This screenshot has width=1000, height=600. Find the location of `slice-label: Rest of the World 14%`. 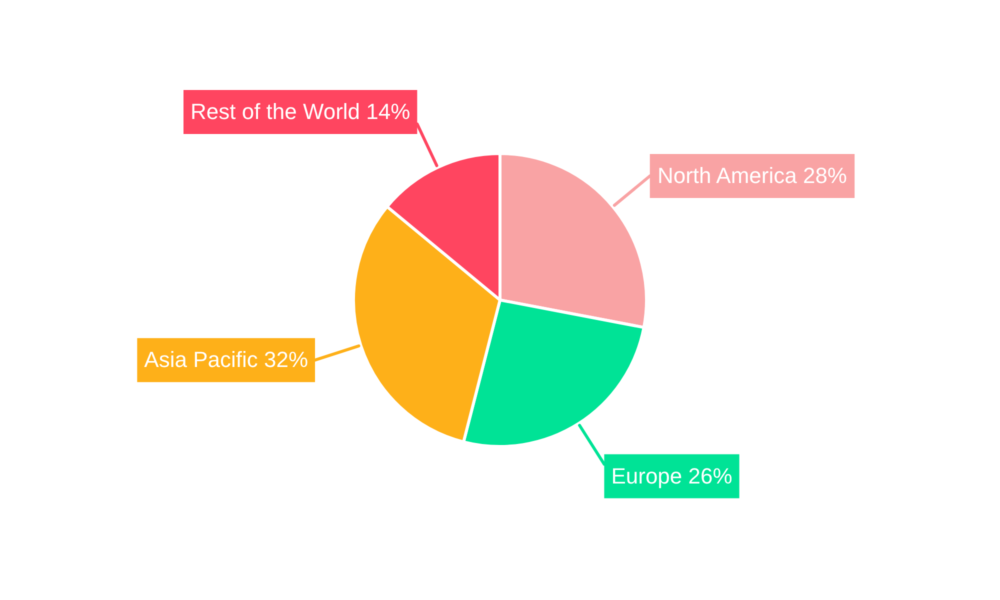

slice-label: Rest of the World 14% is located at coordinates (300, 111).